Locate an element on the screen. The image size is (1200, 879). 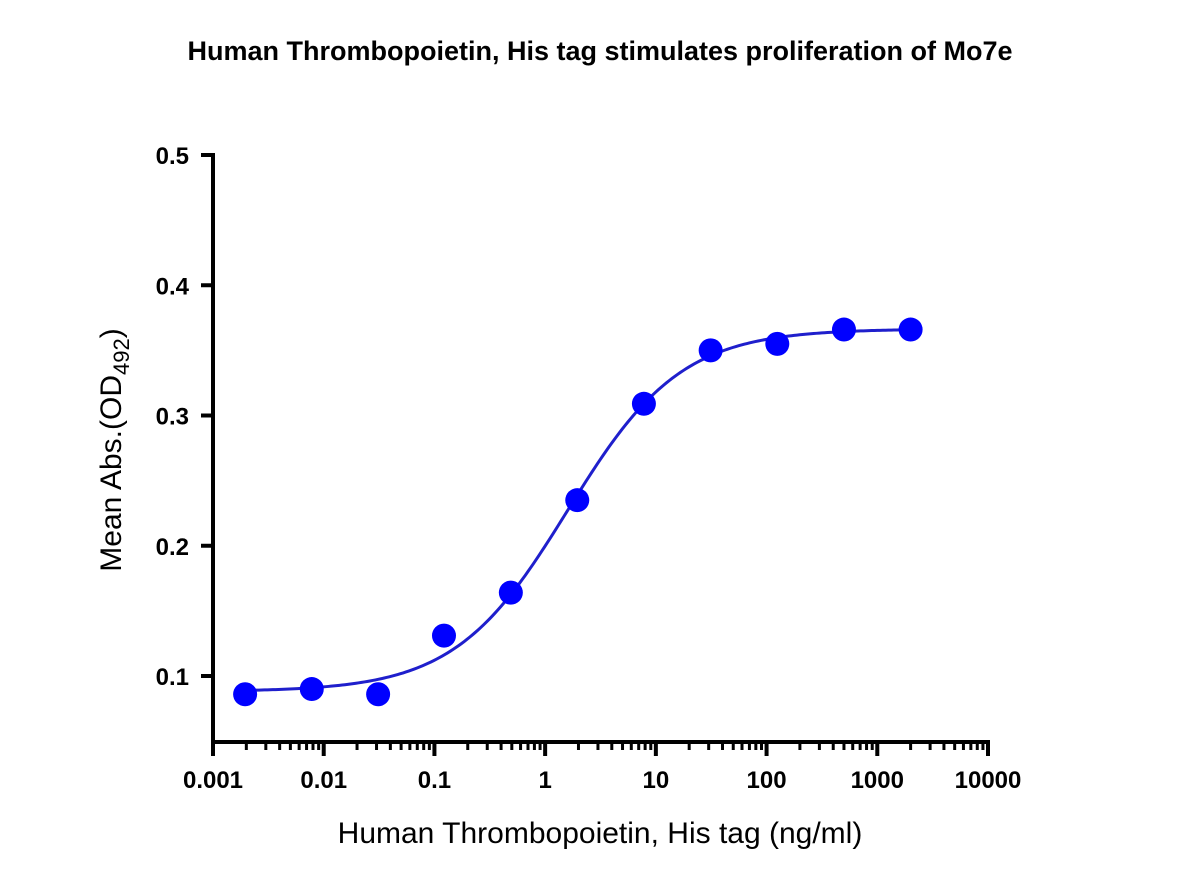
y-tick-labels: 0.1 0.2 0.3 0.4 0.5 is located at coordinates (173, 417).